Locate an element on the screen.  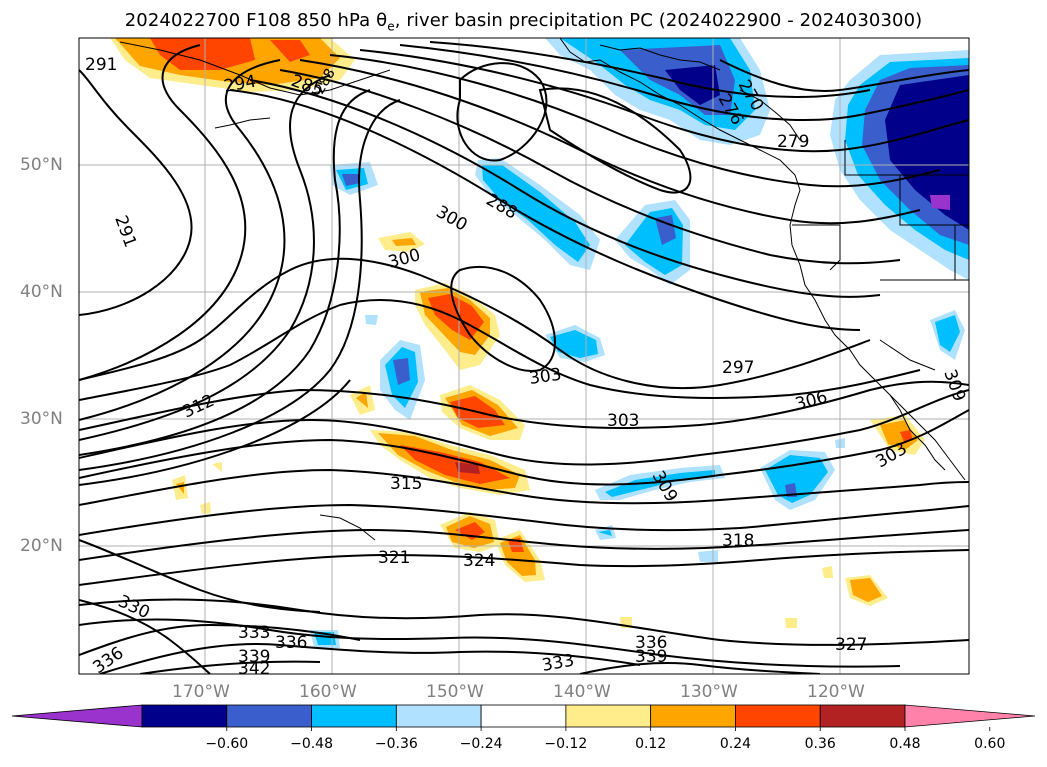
colorbar-tick-label: −0.12 is located at coordinates (566, 744).